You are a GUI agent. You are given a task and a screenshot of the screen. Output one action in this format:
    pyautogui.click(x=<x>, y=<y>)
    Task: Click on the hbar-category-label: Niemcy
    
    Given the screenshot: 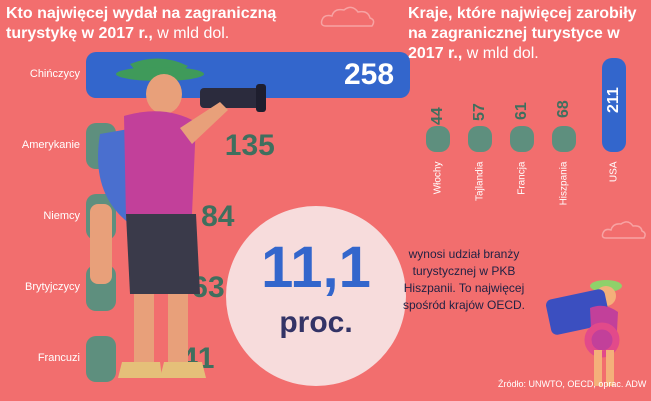 What is the action you would take?
    pyautogui.click(x=61, y=216)
    